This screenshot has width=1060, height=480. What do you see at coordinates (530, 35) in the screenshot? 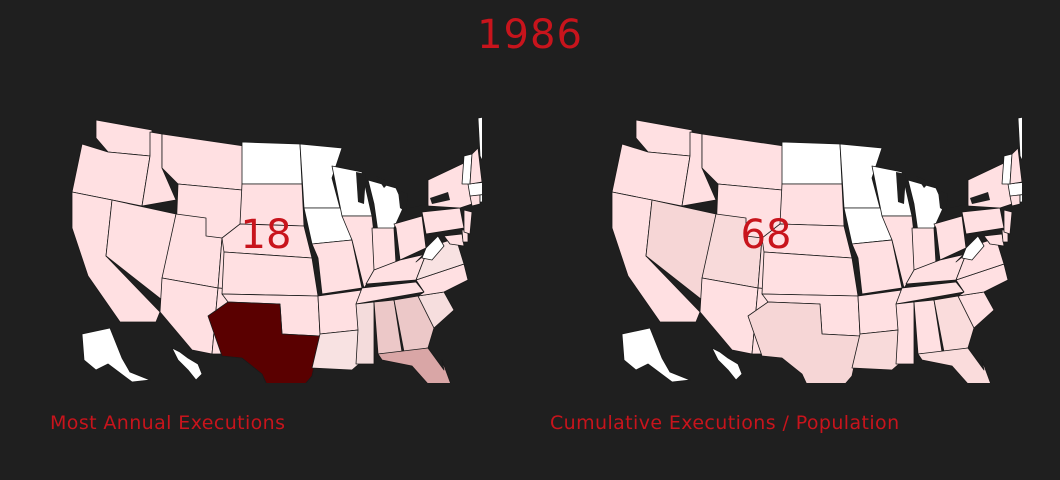
I see `year-title: 1986` at bounding box center [530, 35].